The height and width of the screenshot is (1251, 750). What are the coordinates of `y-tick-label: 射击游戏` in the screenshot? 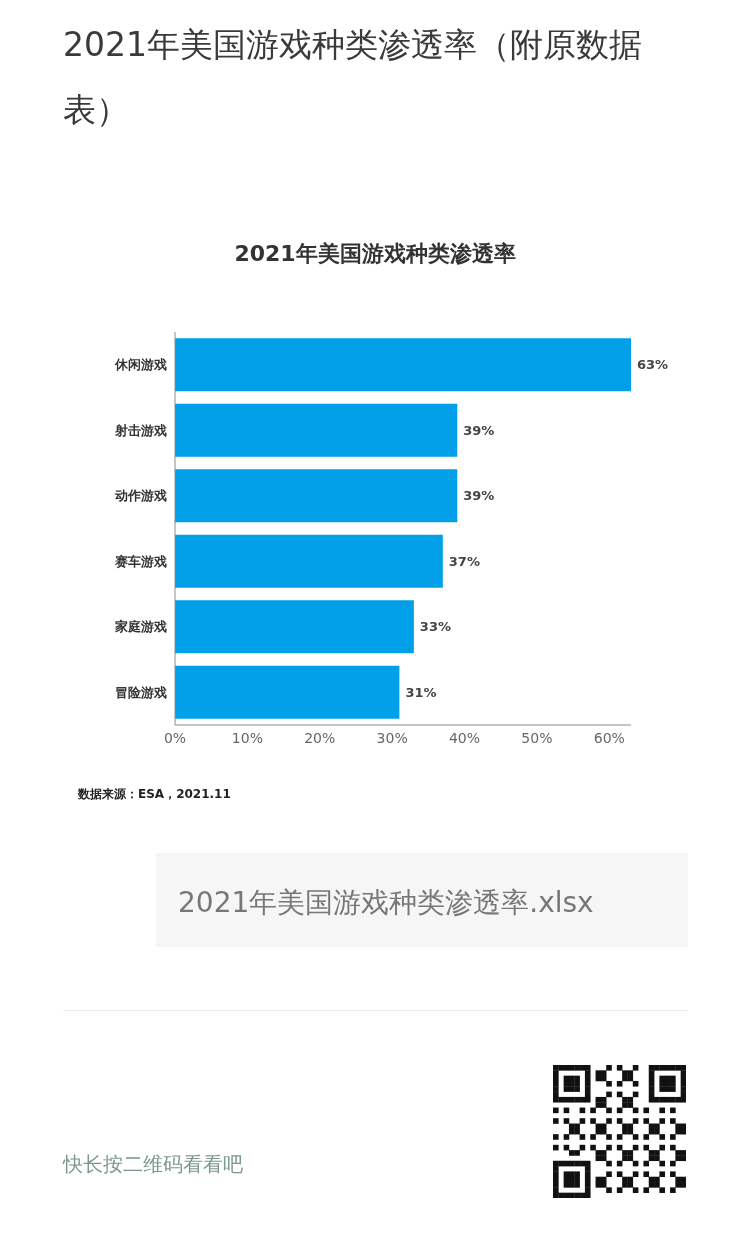 It's located at (140, 430).